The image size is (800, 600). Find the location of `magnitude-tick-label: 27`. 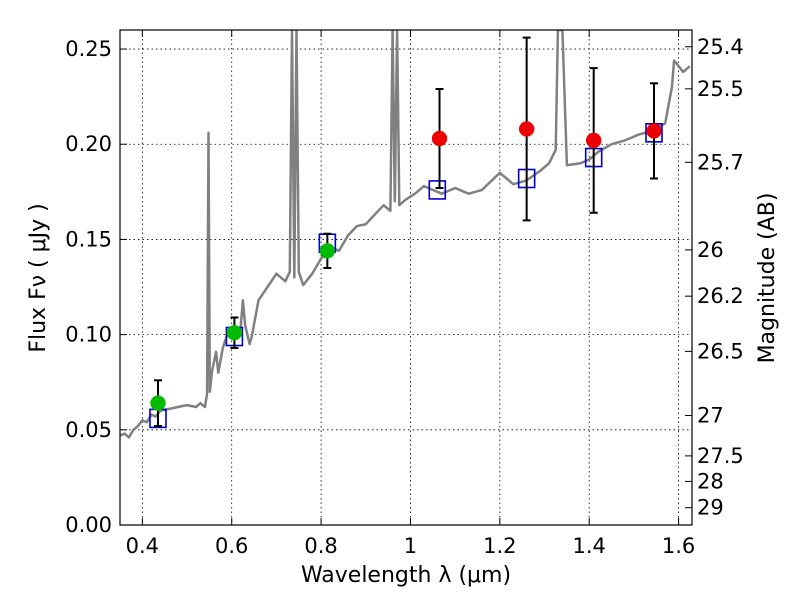

magnitude-tick-label: 27 is located at coordinates (710, 416).